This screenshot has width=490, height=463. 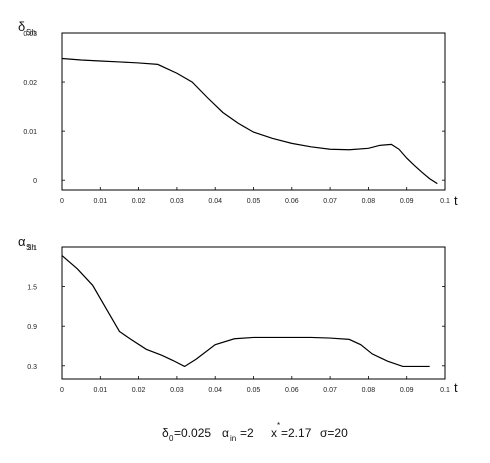 What do you see at coordinates (254, 201) in the screenshot?
I see `top-x-tick-label: 0.05` at bounding box center [254, 201].